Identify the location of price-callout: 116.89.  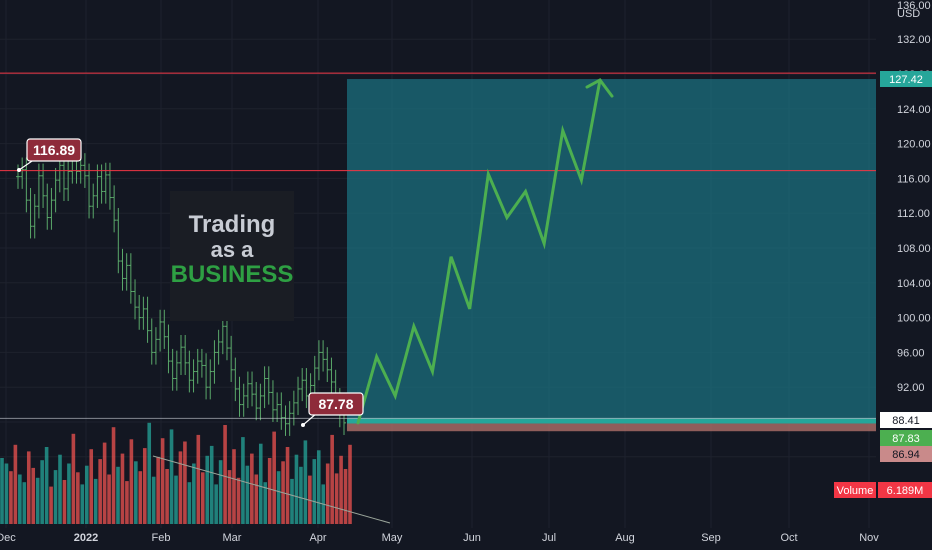
(49, 155).